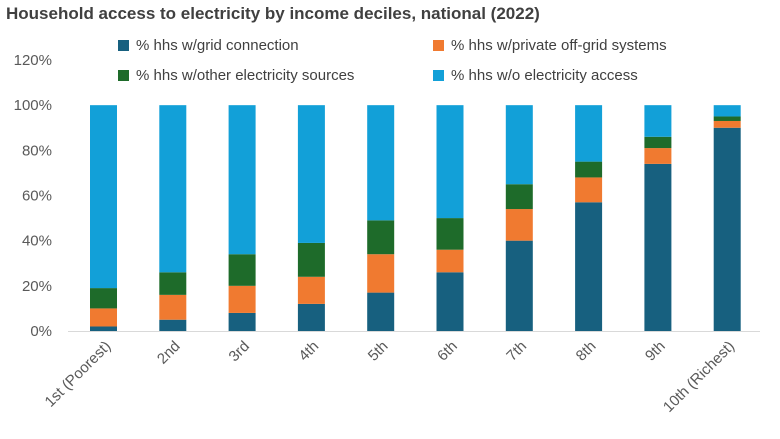  What do you see at coordinates (655, 351) in the screenshot?
I see `x-tick-label: 9th` at bounding box center [655, 351].